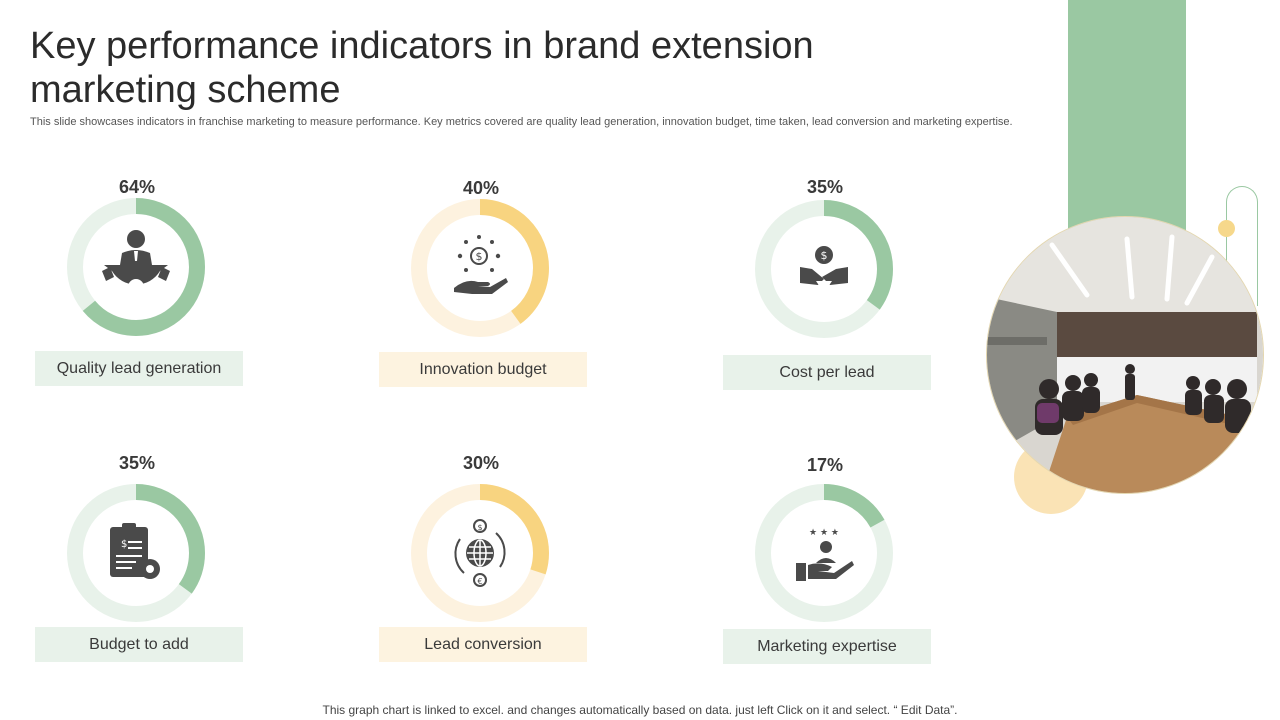 The width and height of the screenshot is (1280, 720). What do you see at coordinates (827, 372) in the screenshot?
I see `kpi-label: Cost per lead` at bounding box center [827, 372].